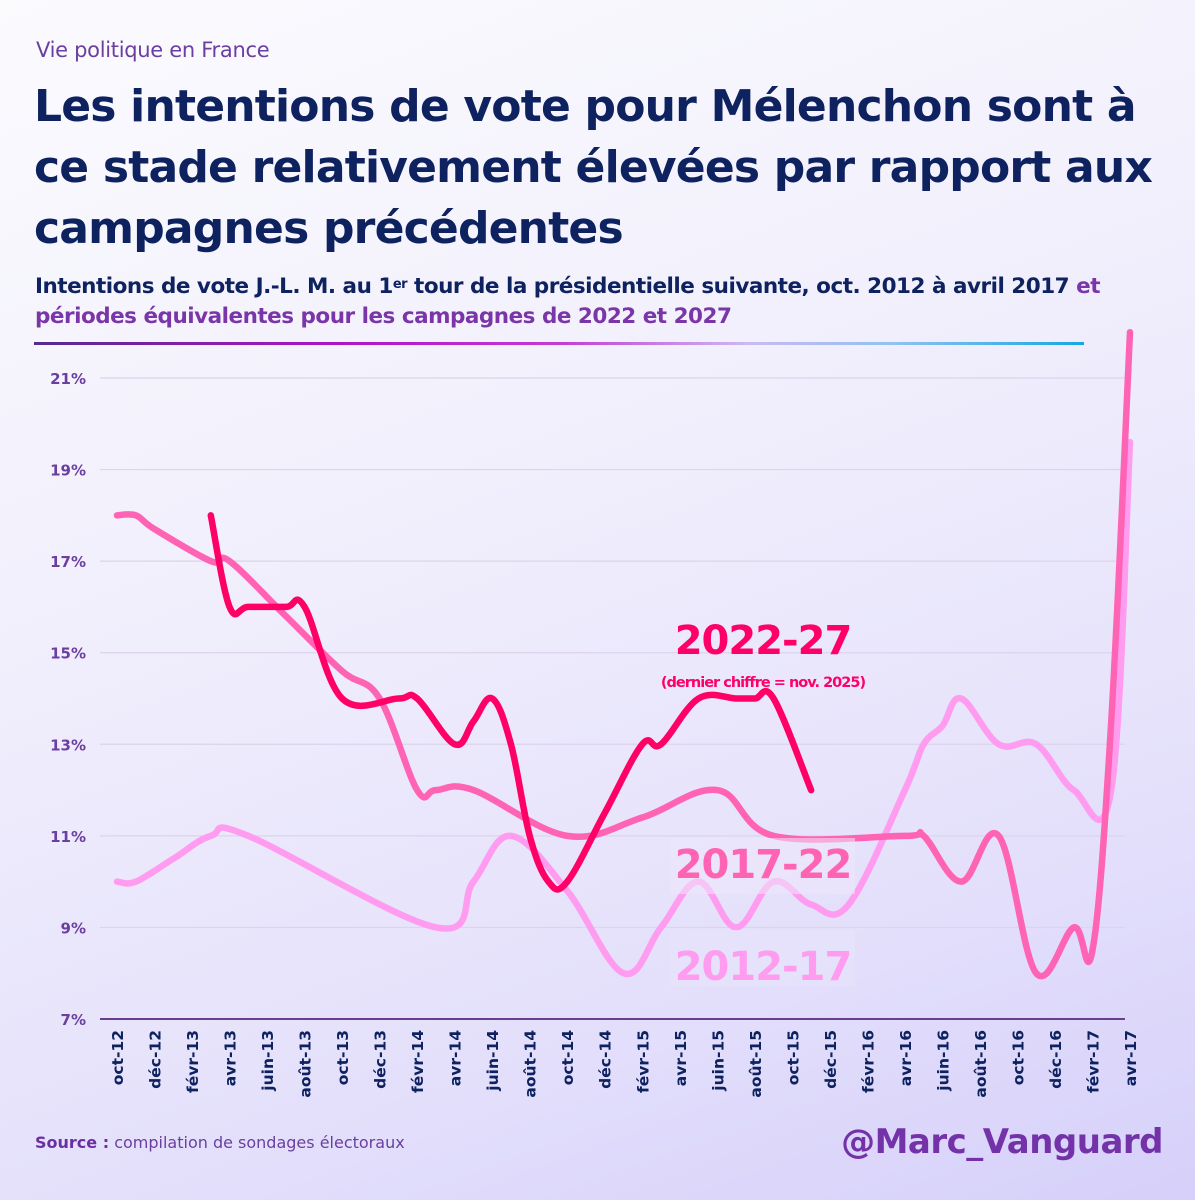 The width and height of the screenshot is (1195, 1200). What do you see at coordinates (906, 1058) in the screenshot?
I see `x-tick-label: avr-16` at bounding box center [906, 1058].